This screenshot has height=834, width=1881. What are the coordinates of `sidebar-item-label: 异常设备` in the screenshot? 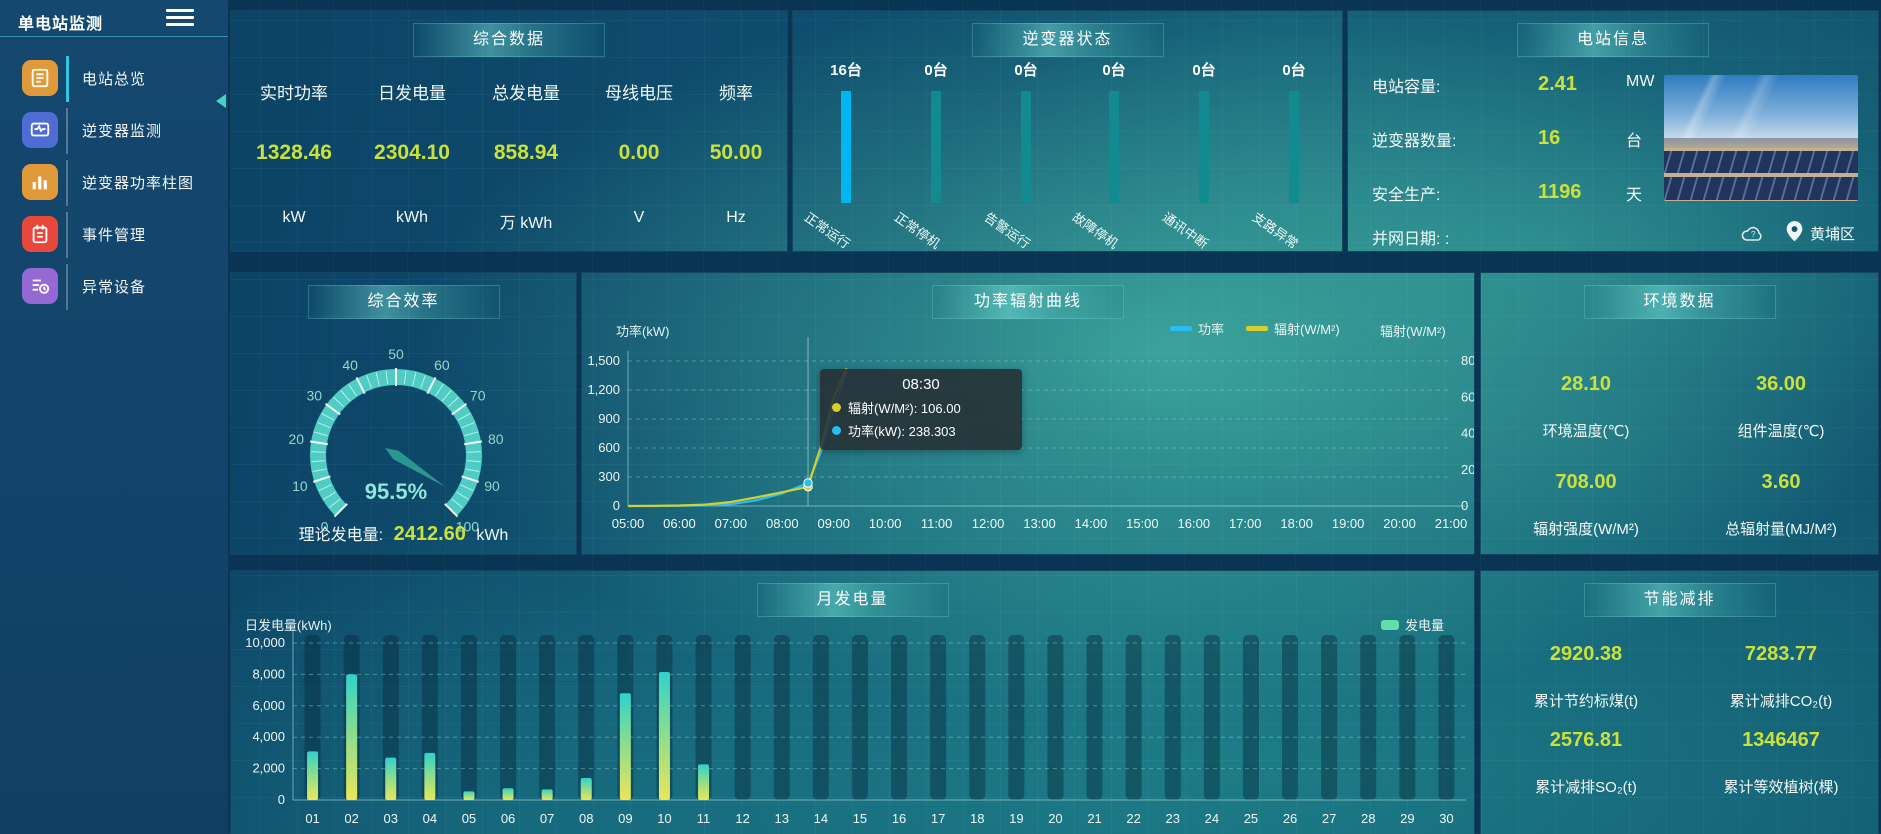 It's located at (114, 287).